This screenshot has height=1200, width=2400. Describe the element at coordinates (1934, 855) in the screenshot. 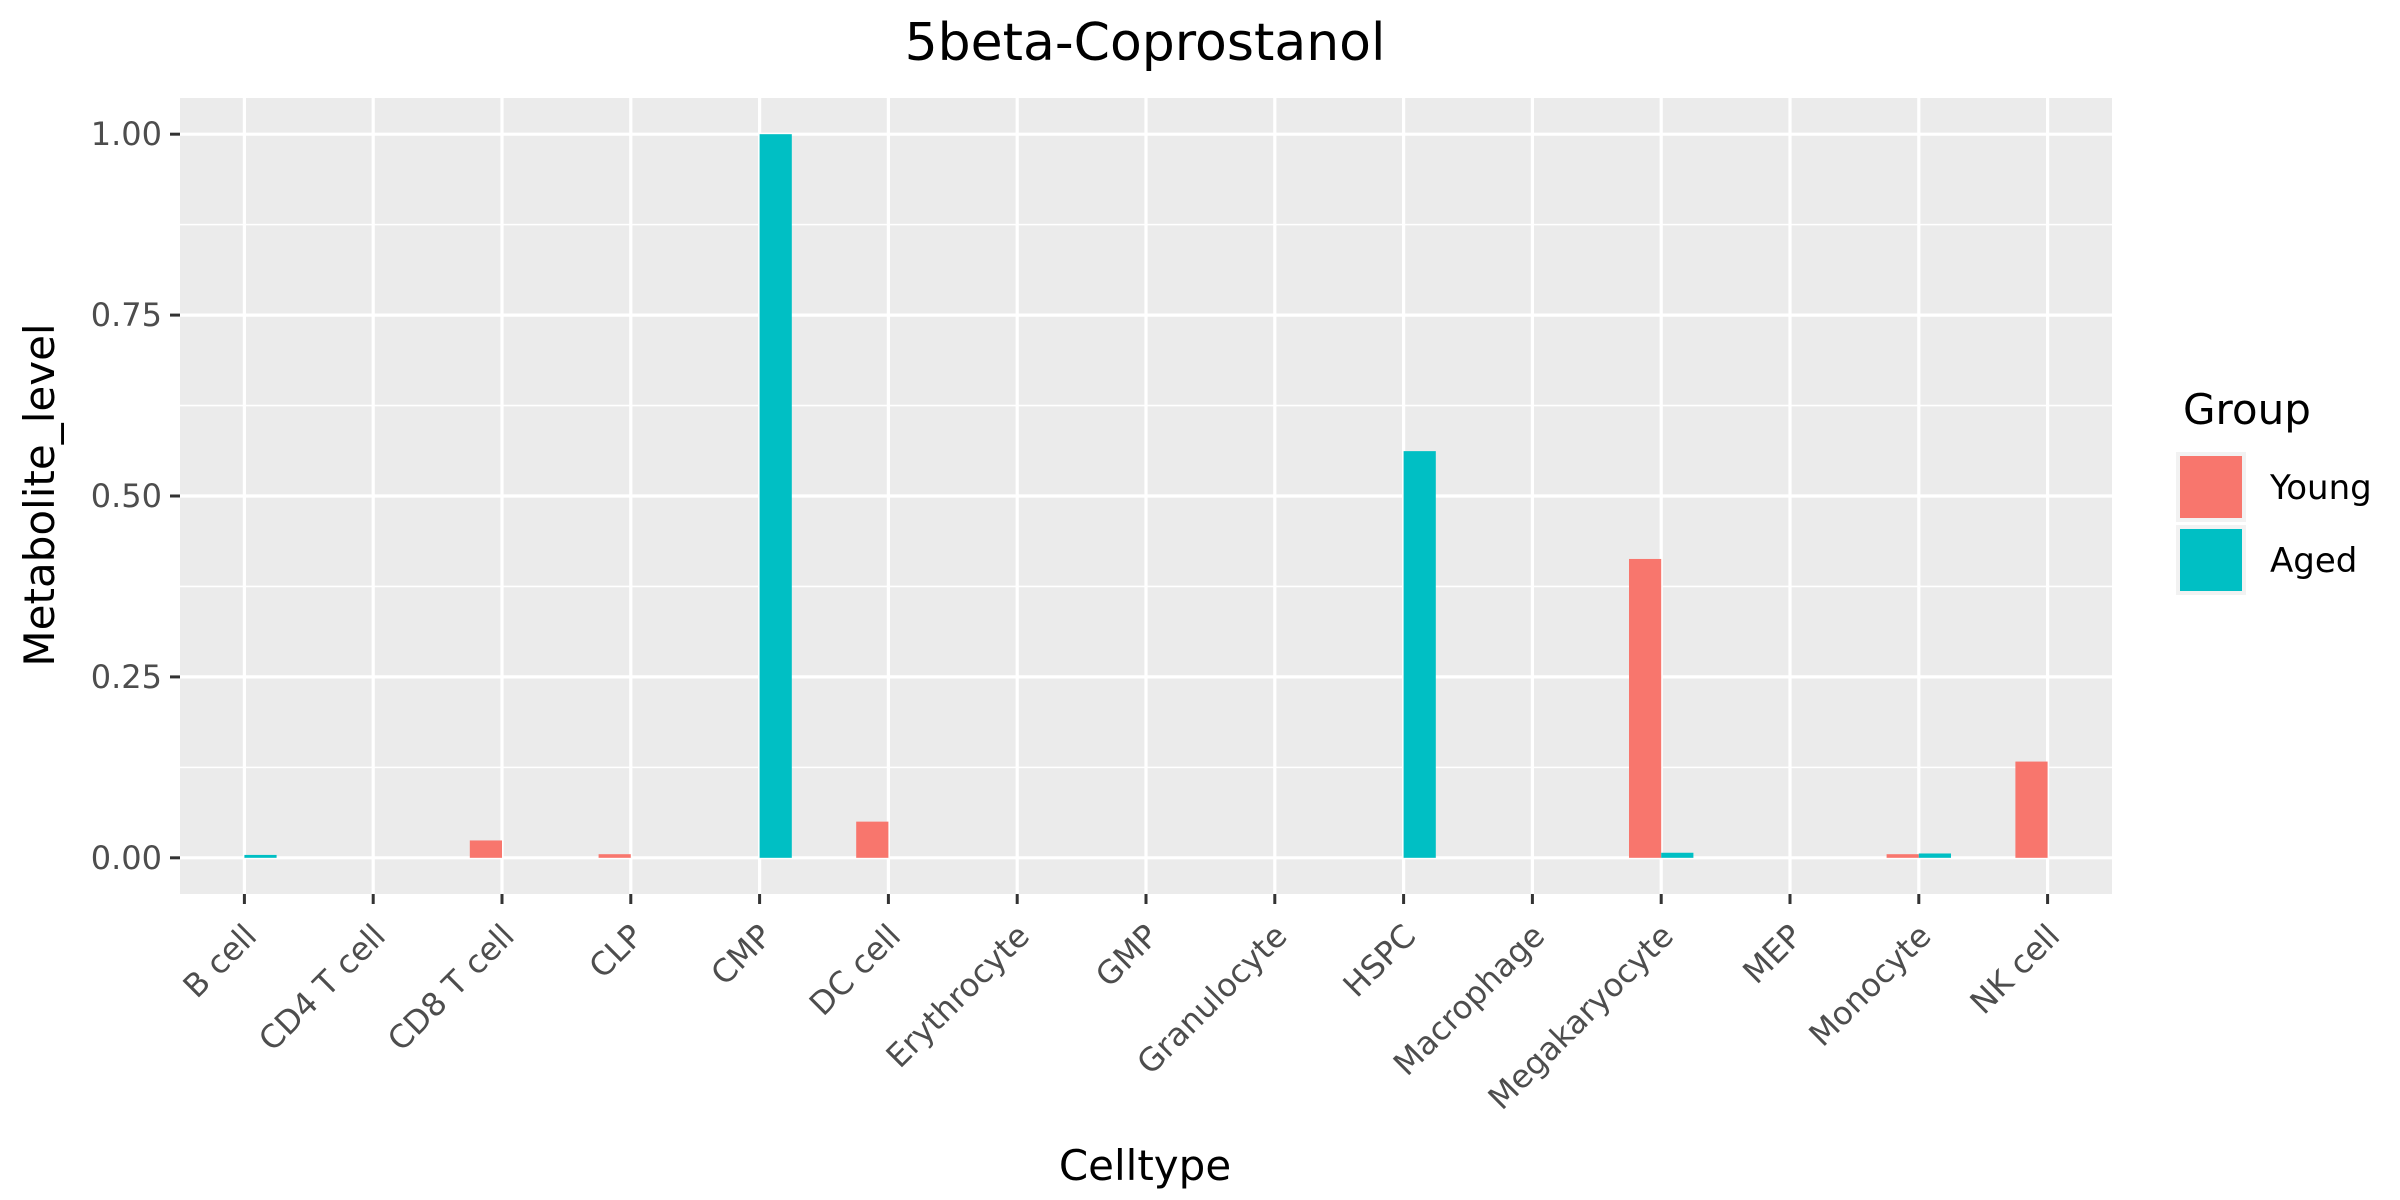

I see `bar-aged-monocyte` at that location.